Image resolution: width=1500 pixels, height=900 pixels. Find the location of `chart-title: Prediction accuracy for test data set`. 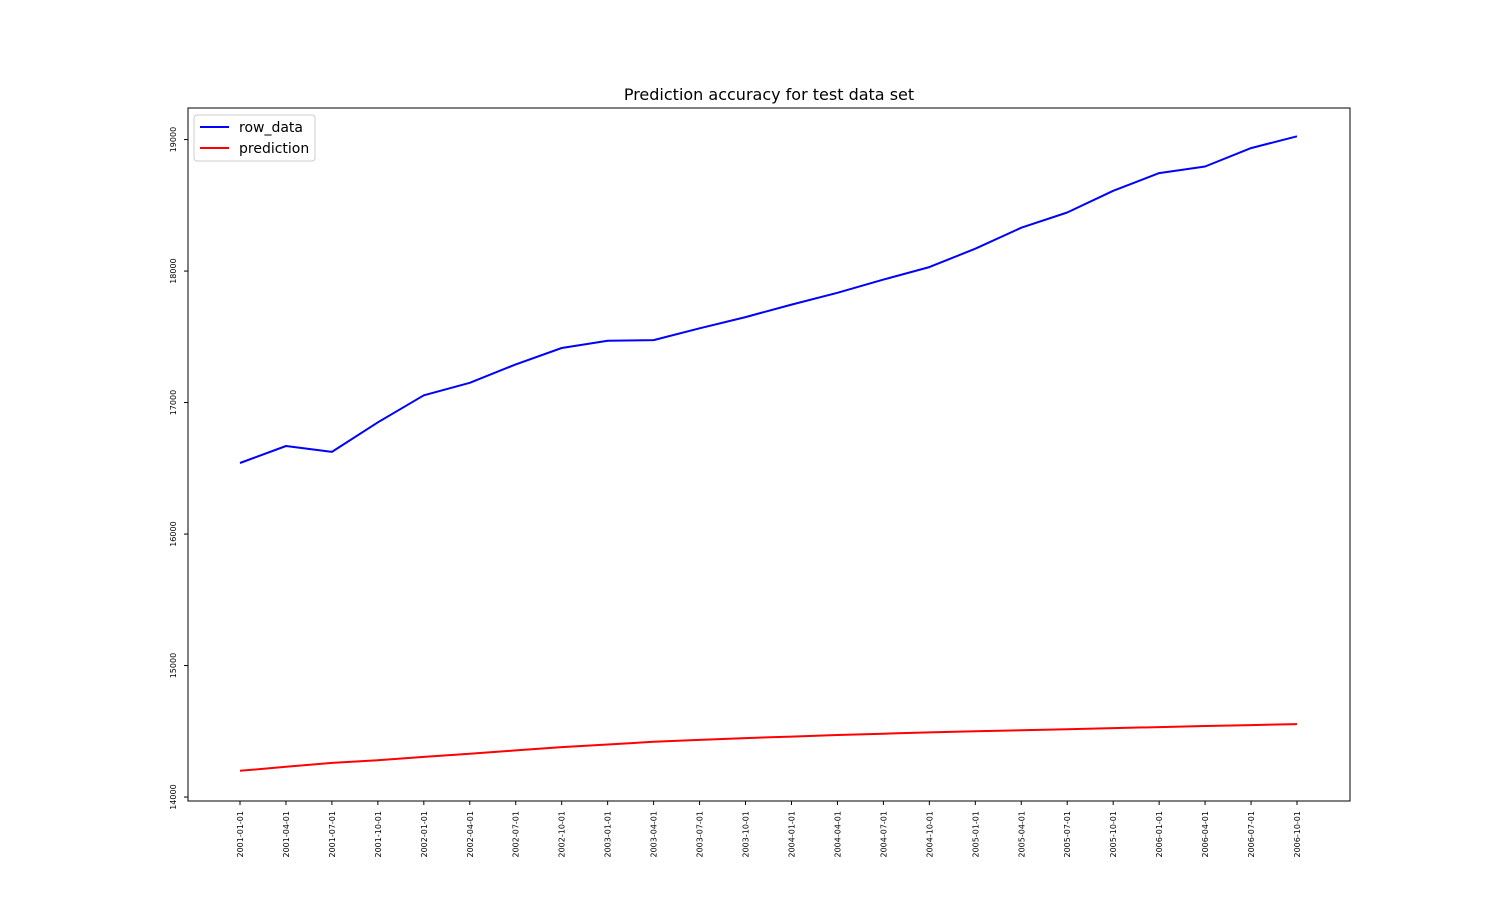

chart-title: Prediction accuracy for test data set is located at coordinates (769, 94).